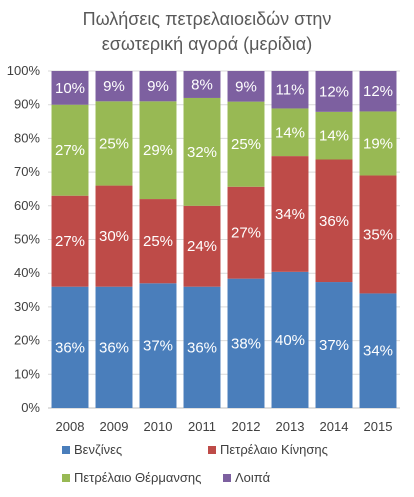 The height and width of the screenshot is (497, 414). I want to click on data-label: 8%, so click(202, 84).